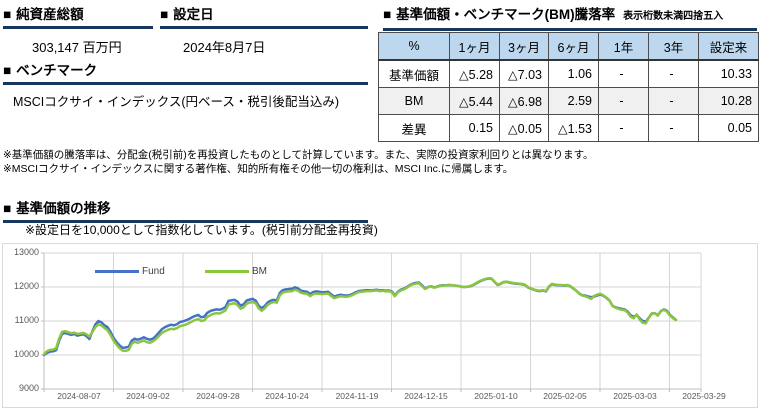 Image resolution: width=762 pixels, height=408 pixels. Describe the element at coordinates (573, 46) in the screenshot. I see `col-header: 6ヶ月` at that location.